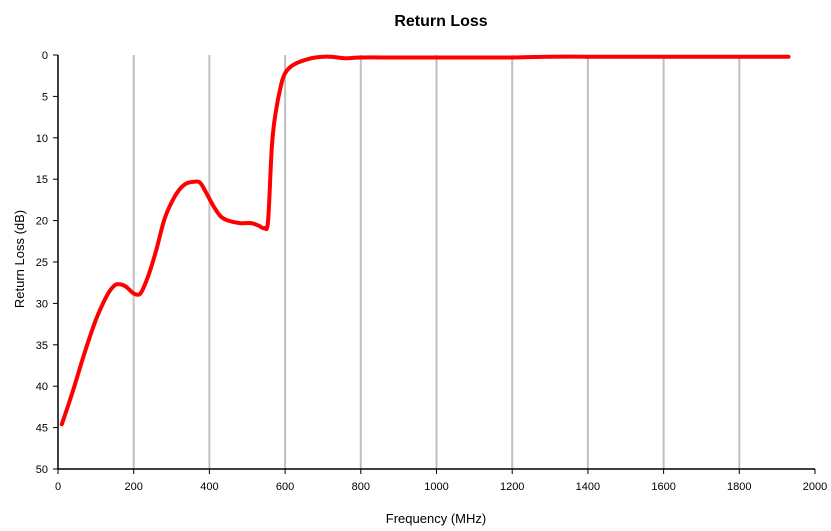 This screenshot has height=531, width=831. What do you see at coordinates (42, 222) in the screenshot?
I see `y-tick-label: 20` at bounding box center [42, 222].